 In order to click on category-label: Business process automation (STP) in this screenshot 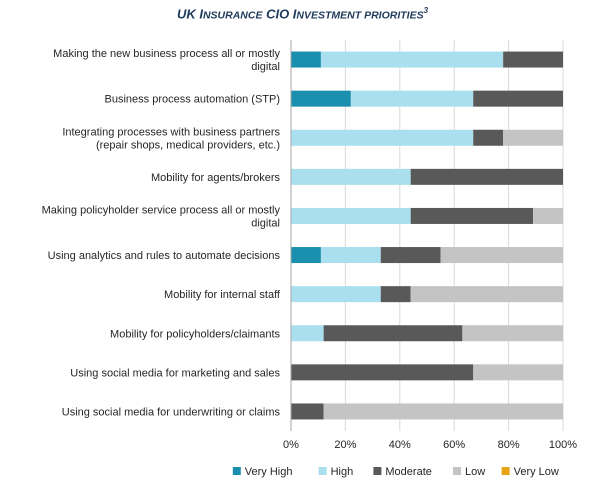, I will do `click(192, 100)`.